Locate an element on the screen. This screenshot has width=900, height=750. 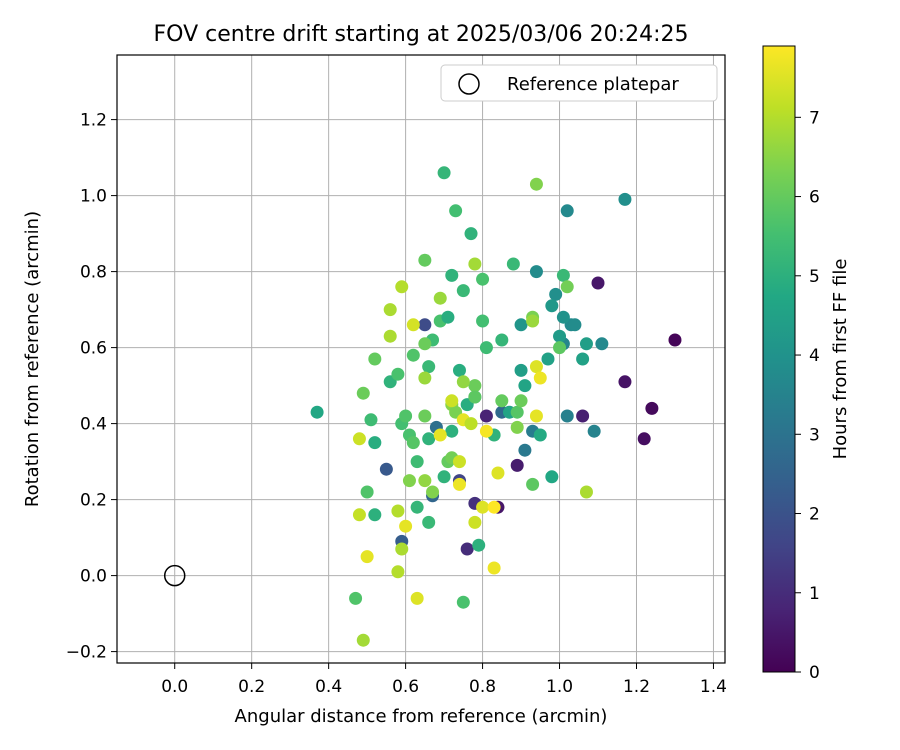
colorbar-tick-label: 1 is located at coordinates (814, 594).